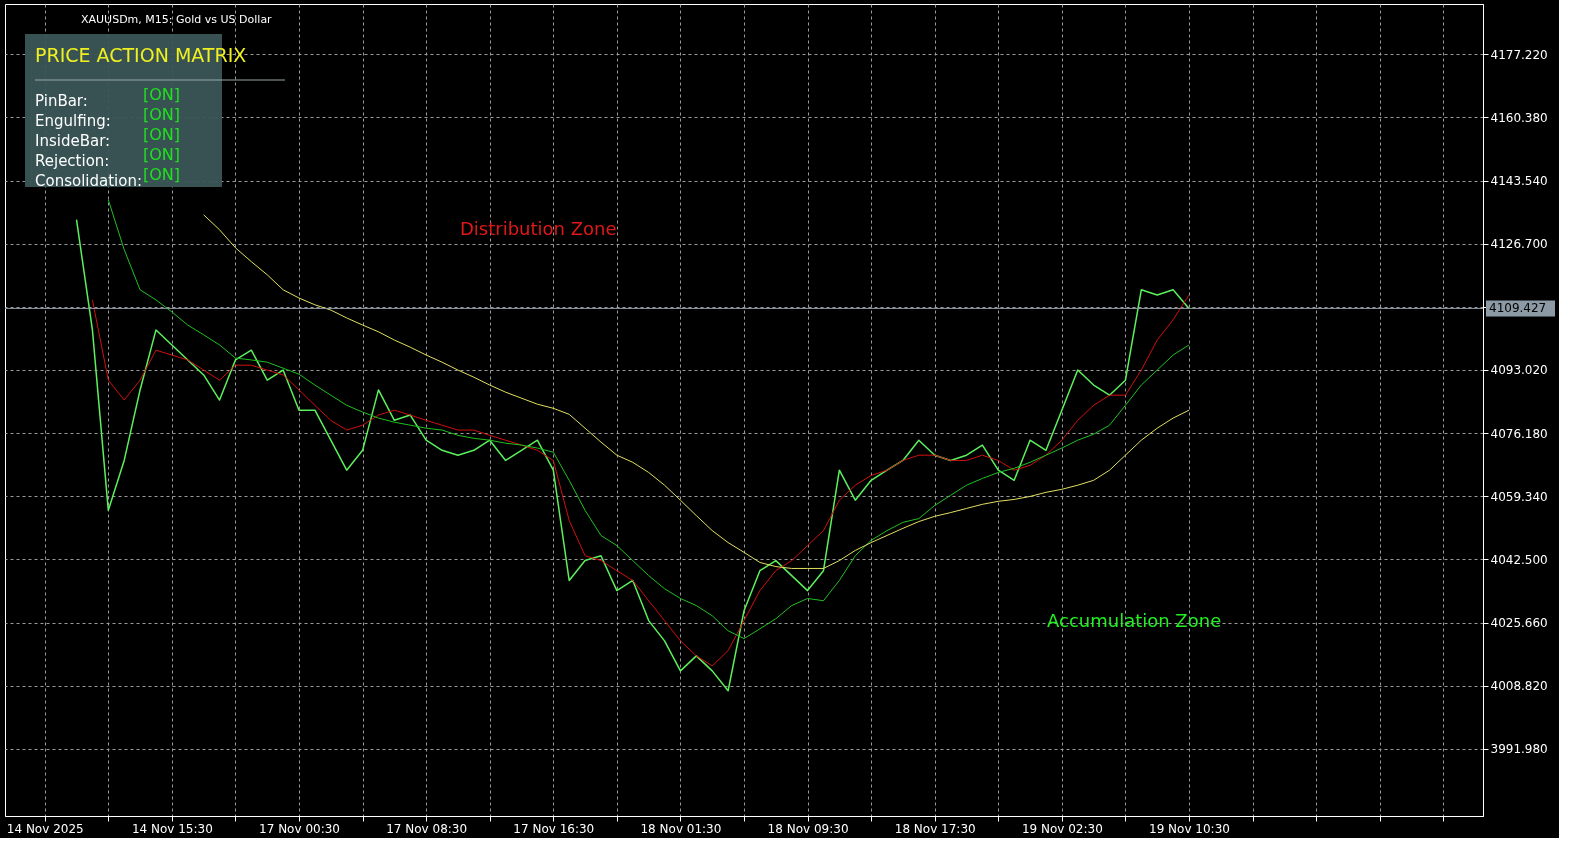  I want to click on y-tick-label: 4093.020, so click(1519, 370).